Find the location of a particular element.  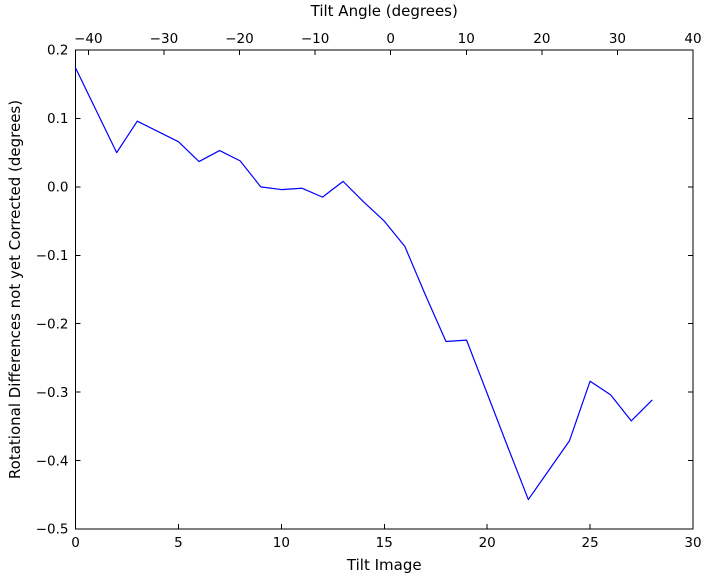

x-top-tick-label: 40 is located at coordinates (692, 39).